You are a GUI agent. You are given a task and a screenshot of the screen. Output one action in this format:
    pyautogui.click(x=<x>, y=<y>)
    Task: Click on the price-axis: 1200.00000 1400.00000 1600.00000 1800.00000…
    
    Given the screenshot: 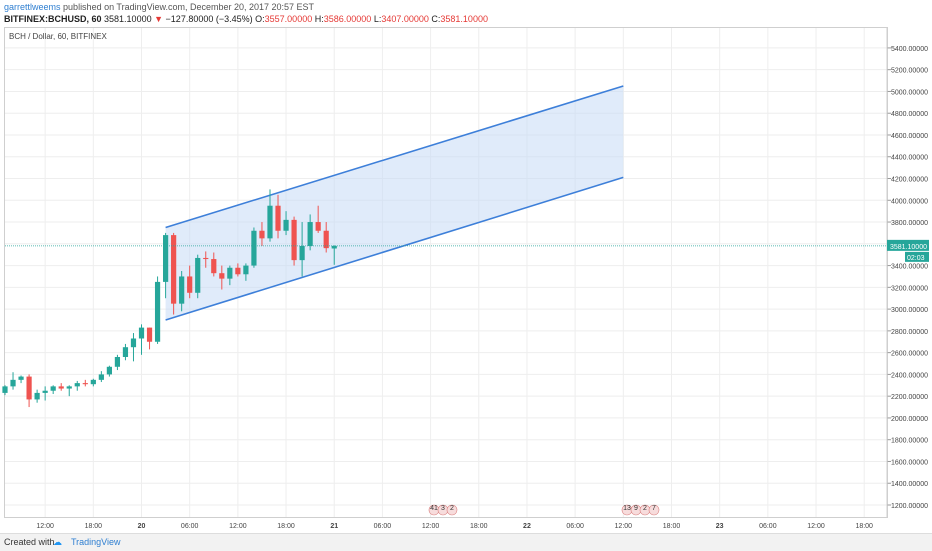 What is the action you would take?
    pyautogui.click(x=907, y=272)
    